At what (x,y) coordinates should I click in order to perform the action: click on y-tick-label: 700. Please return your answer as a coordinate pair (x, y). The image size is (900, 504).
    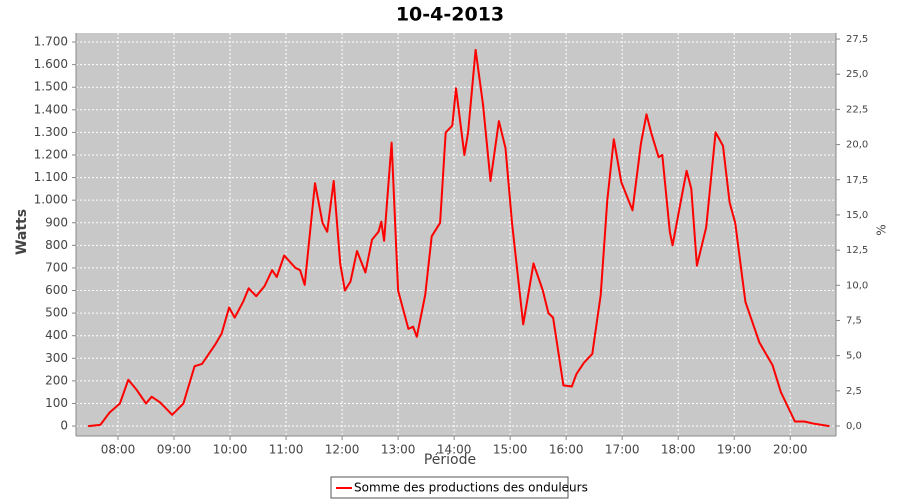
    Looking at the image, I should click on (56, 267).